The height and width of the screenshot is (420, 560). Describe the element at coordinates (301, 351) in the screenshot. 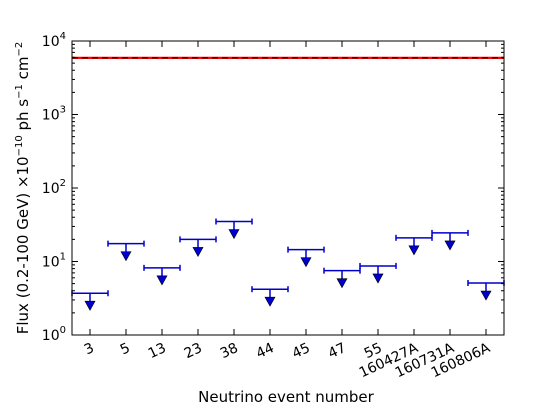

I see `x-tick-label: 45` at that location.